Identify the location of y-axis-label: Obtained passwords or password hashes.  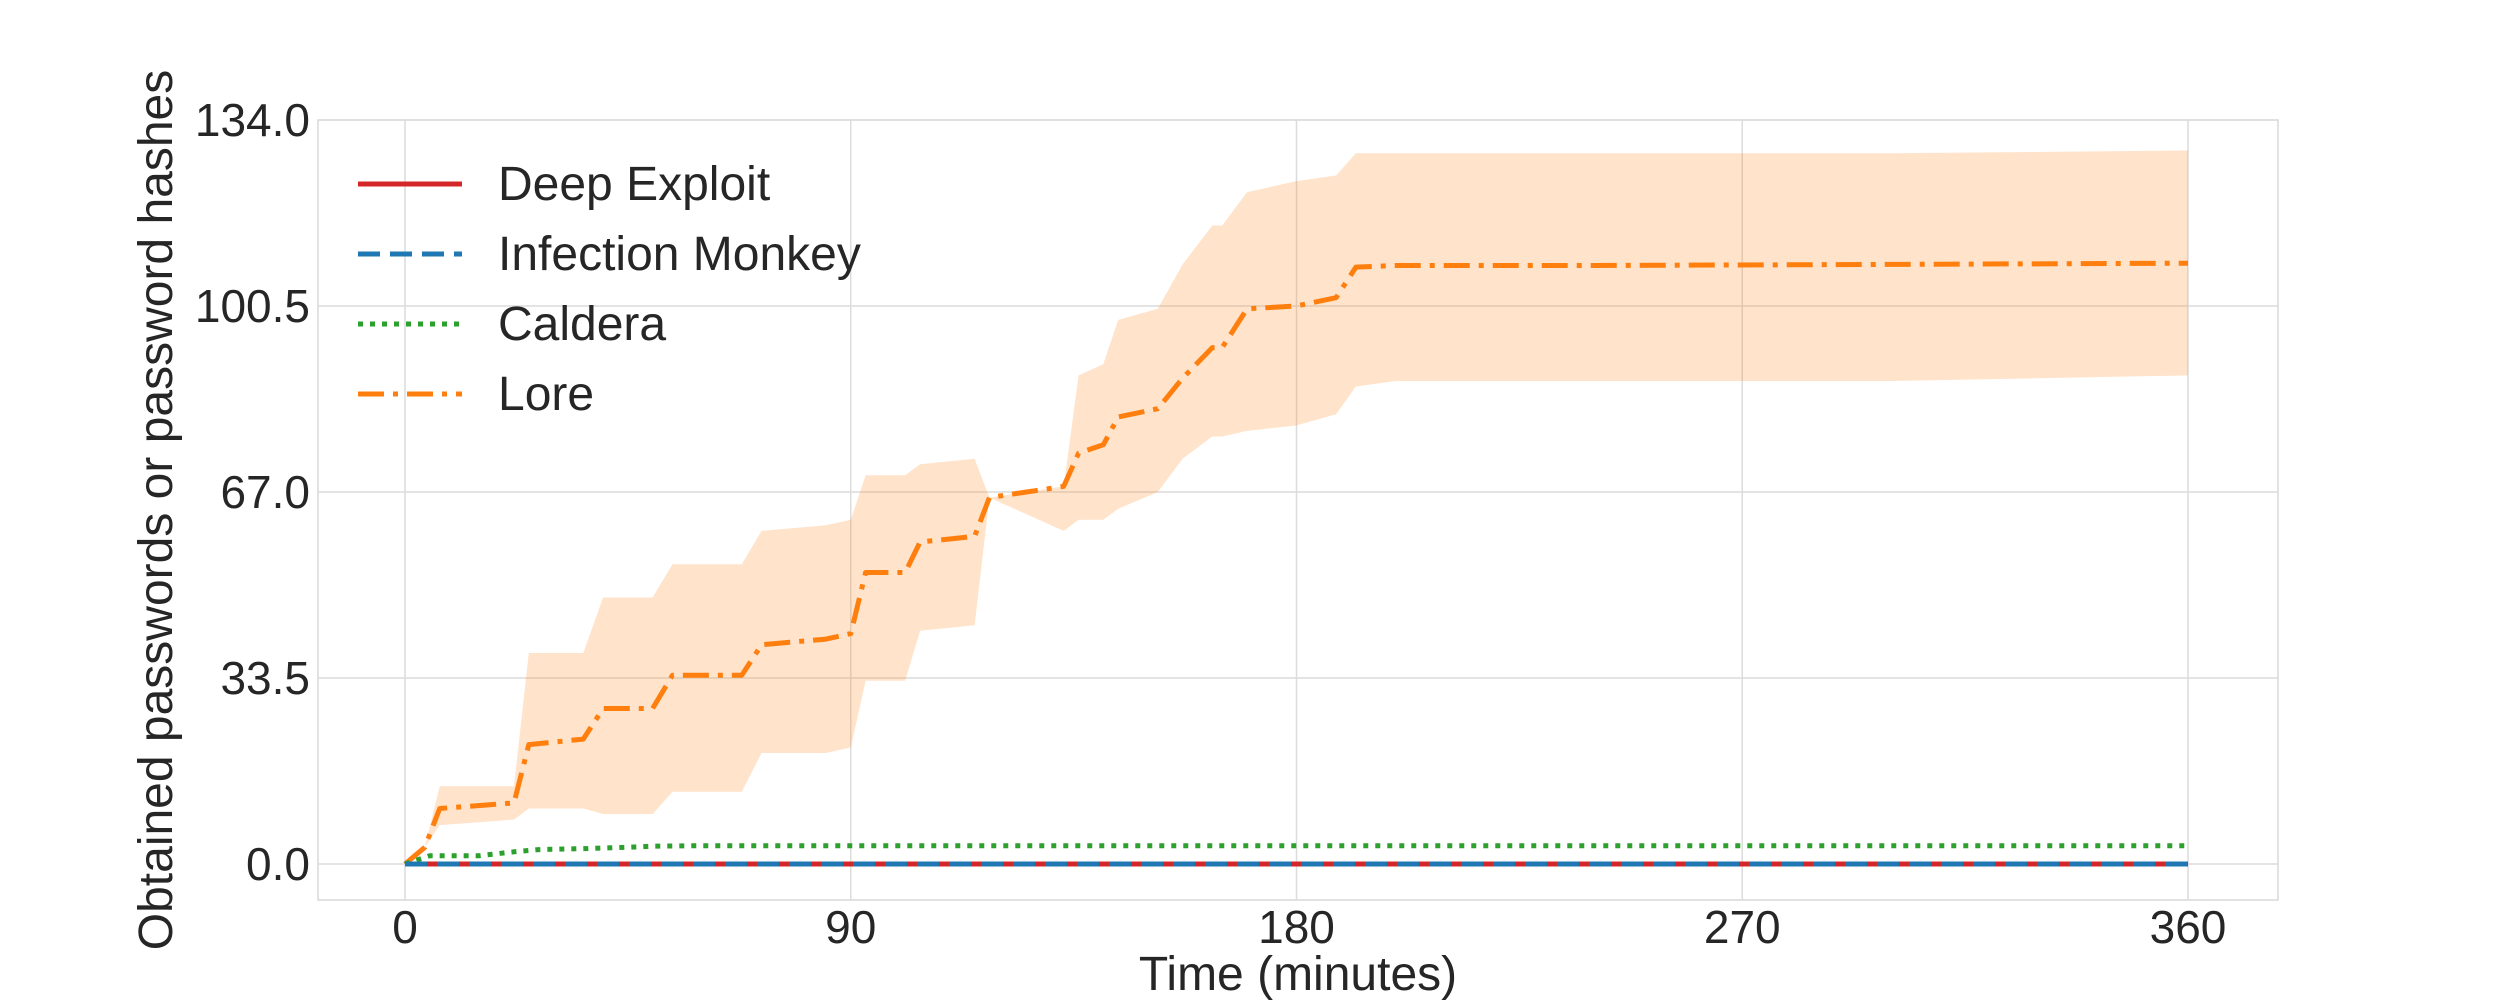
(156, 510).